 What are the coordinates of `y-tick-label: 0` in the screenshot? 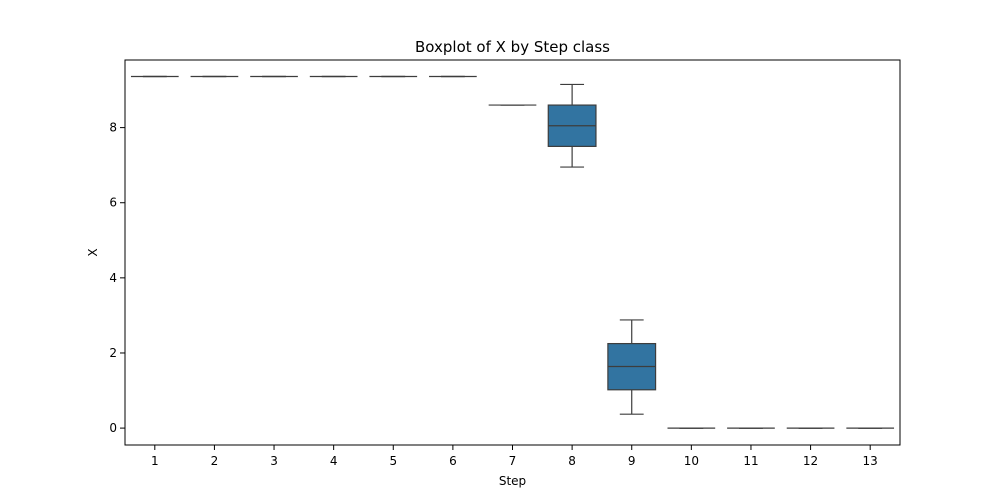 It's located at (113, 428).